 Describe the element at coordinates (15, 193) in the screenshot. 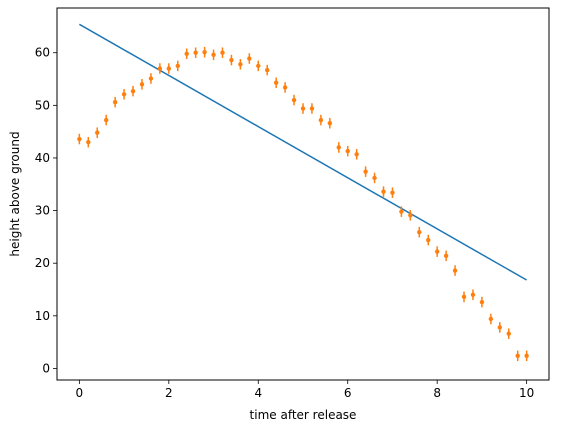

I see `y-axis-label: height above ground` at that location.